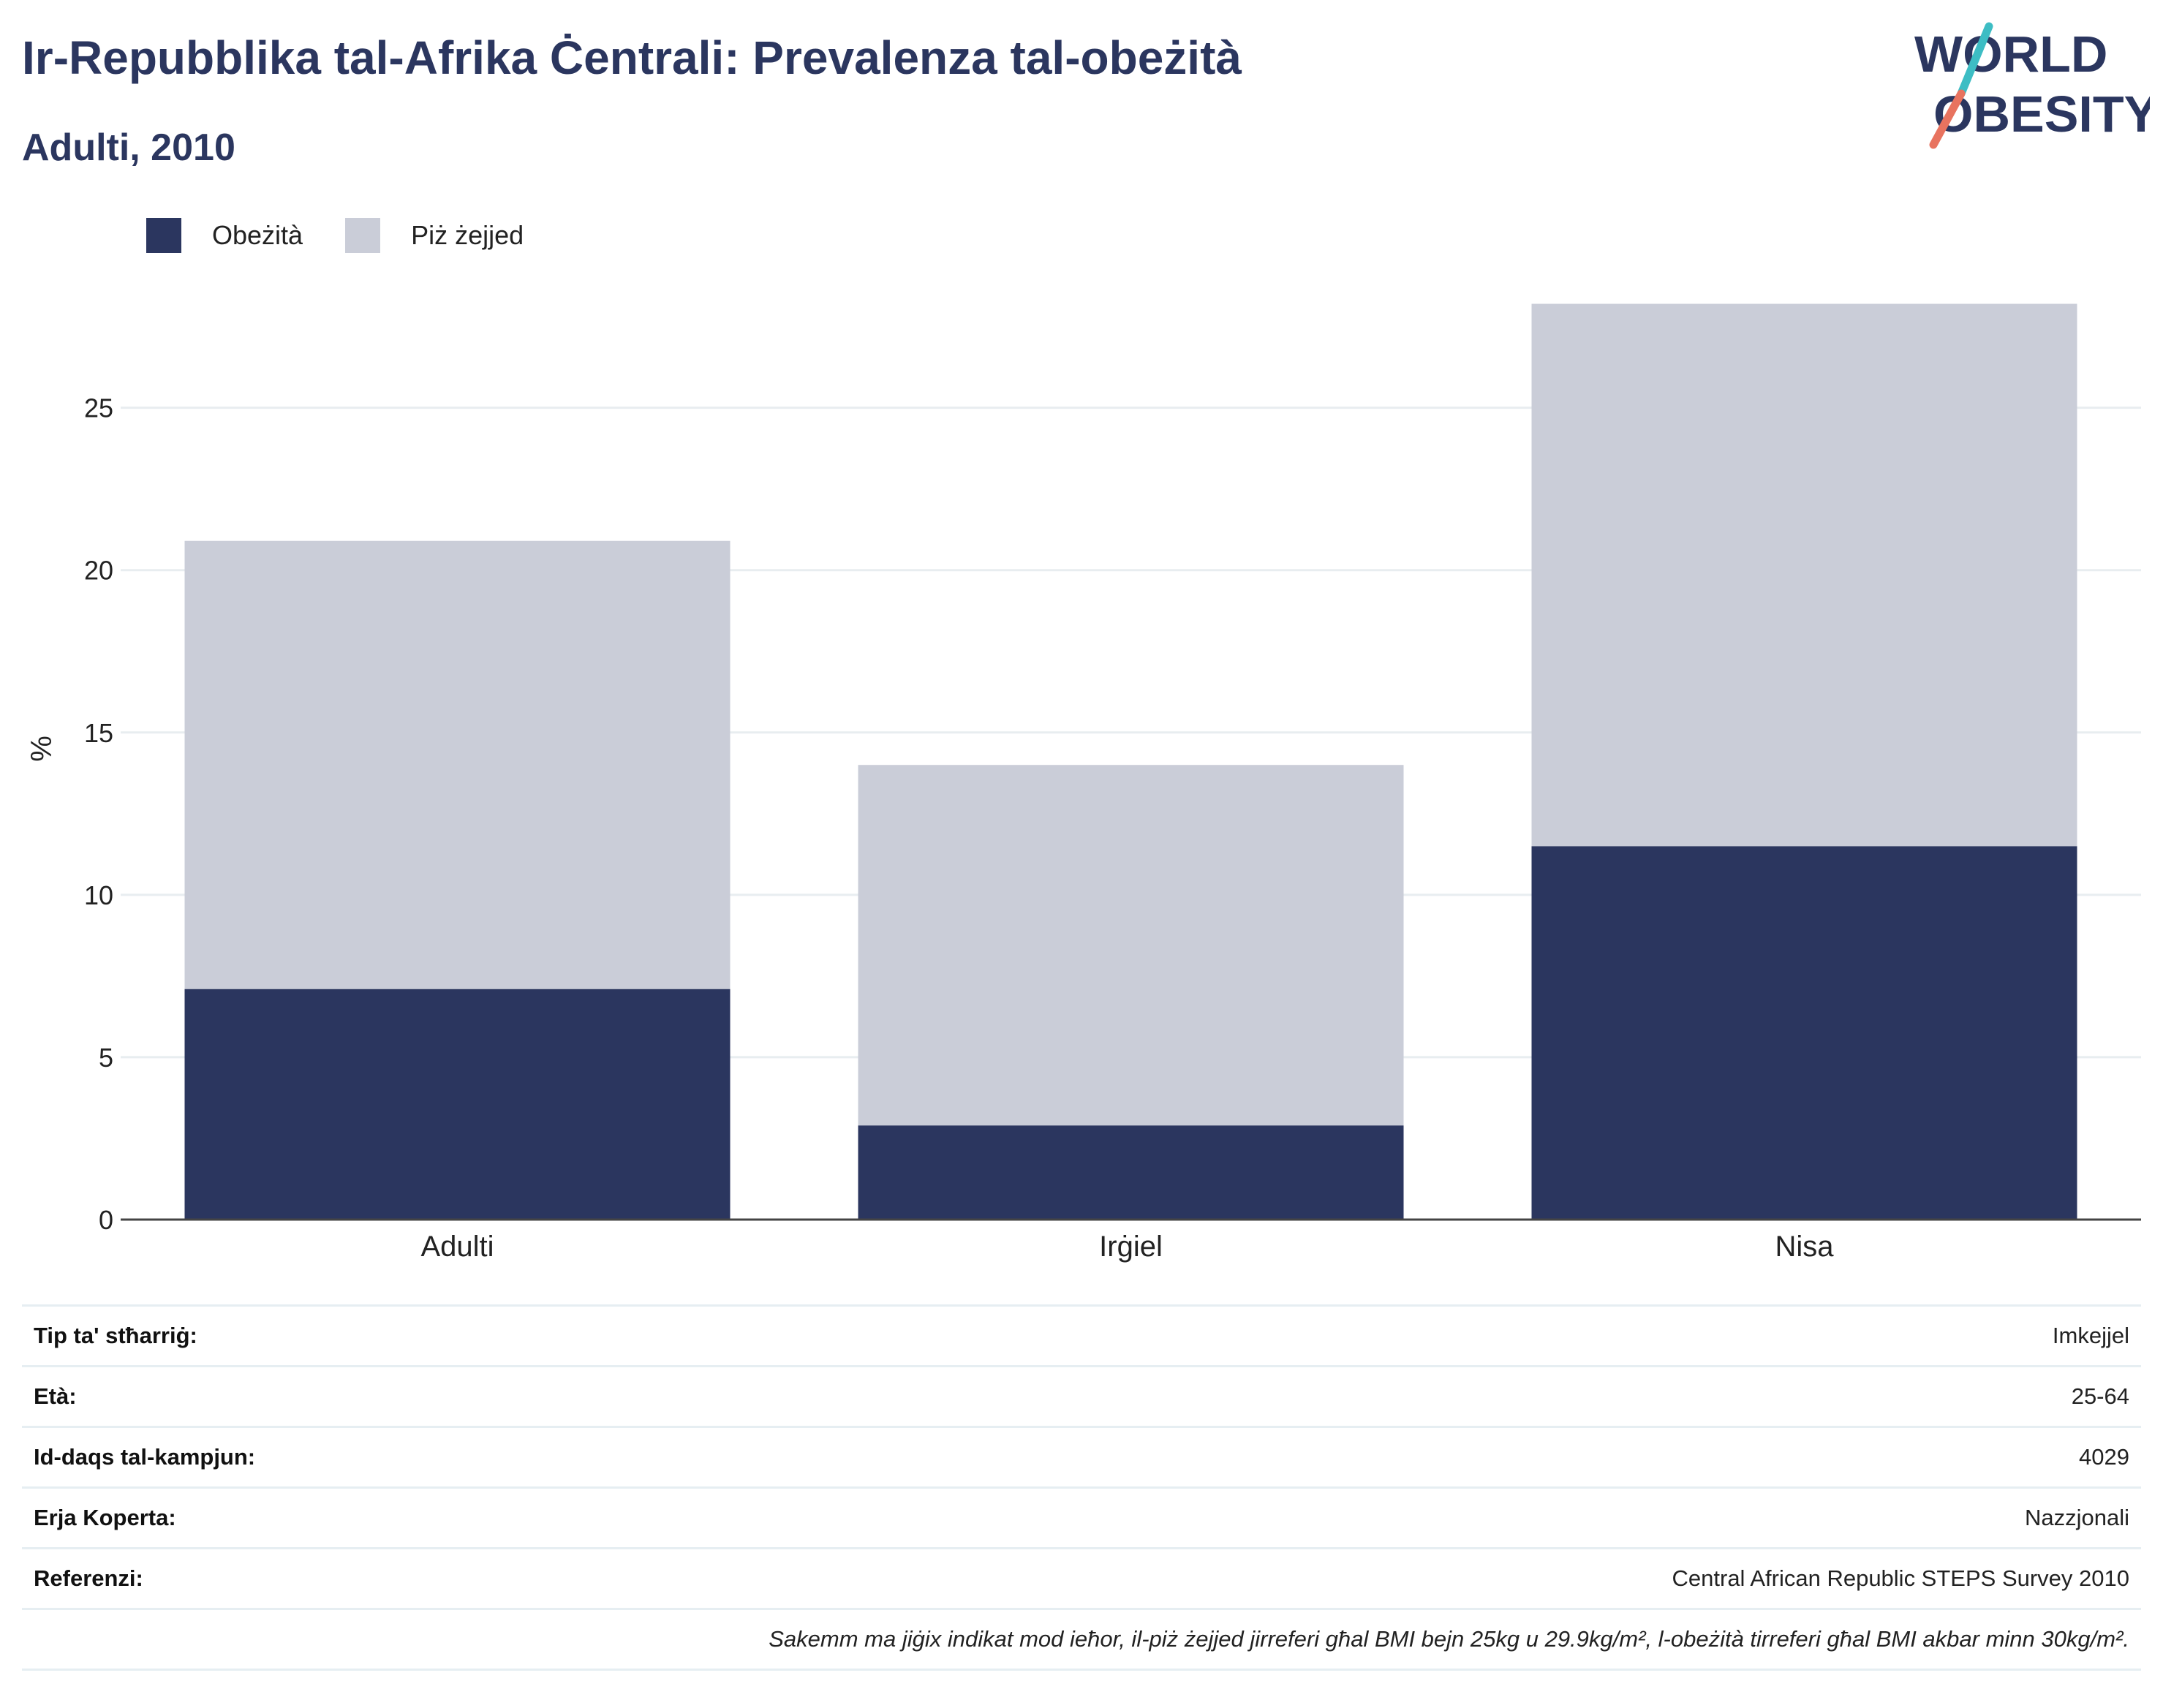 Image resolution: width=2163 pixels, height=1708 pixels. What do you see at coordinates (2011, 54) in the screenshot?
I see `logo-line1: WORLD` at bounding box center [2011, 54].